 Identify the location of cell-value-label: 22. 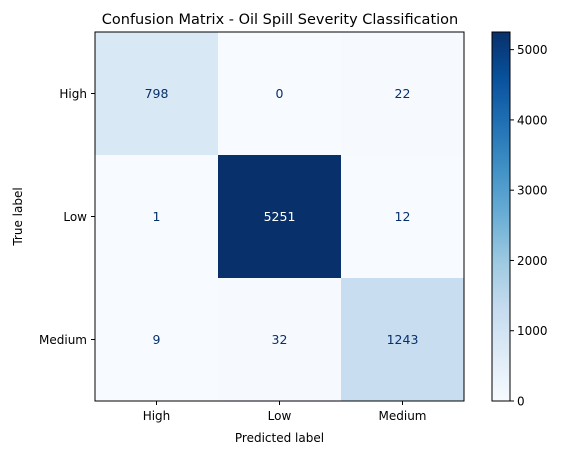
(403, 93).